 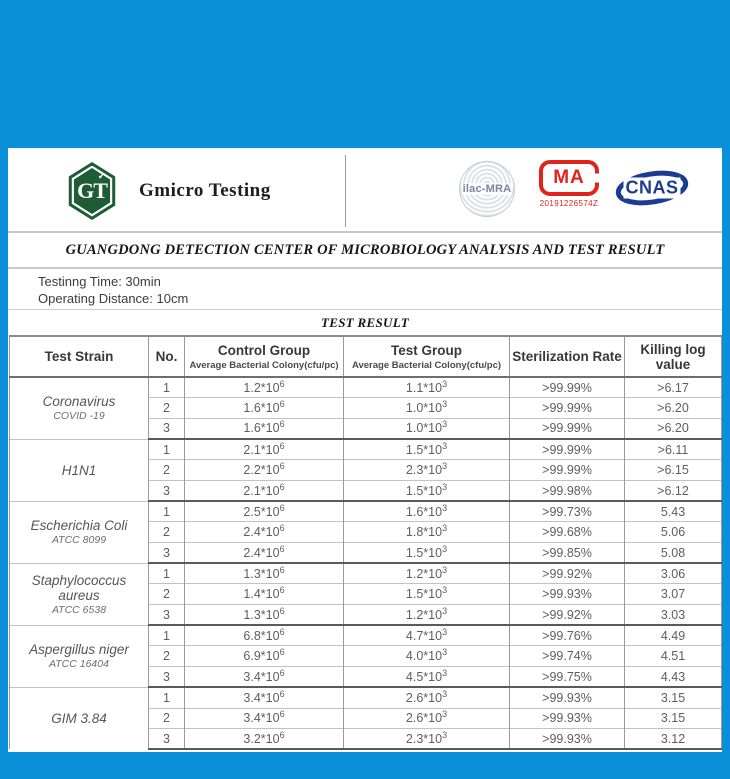 What do you see at coordinates (264, 739) in the screenshot?
I see `control-value: 3.2*106` at bounding box center [264, 739].